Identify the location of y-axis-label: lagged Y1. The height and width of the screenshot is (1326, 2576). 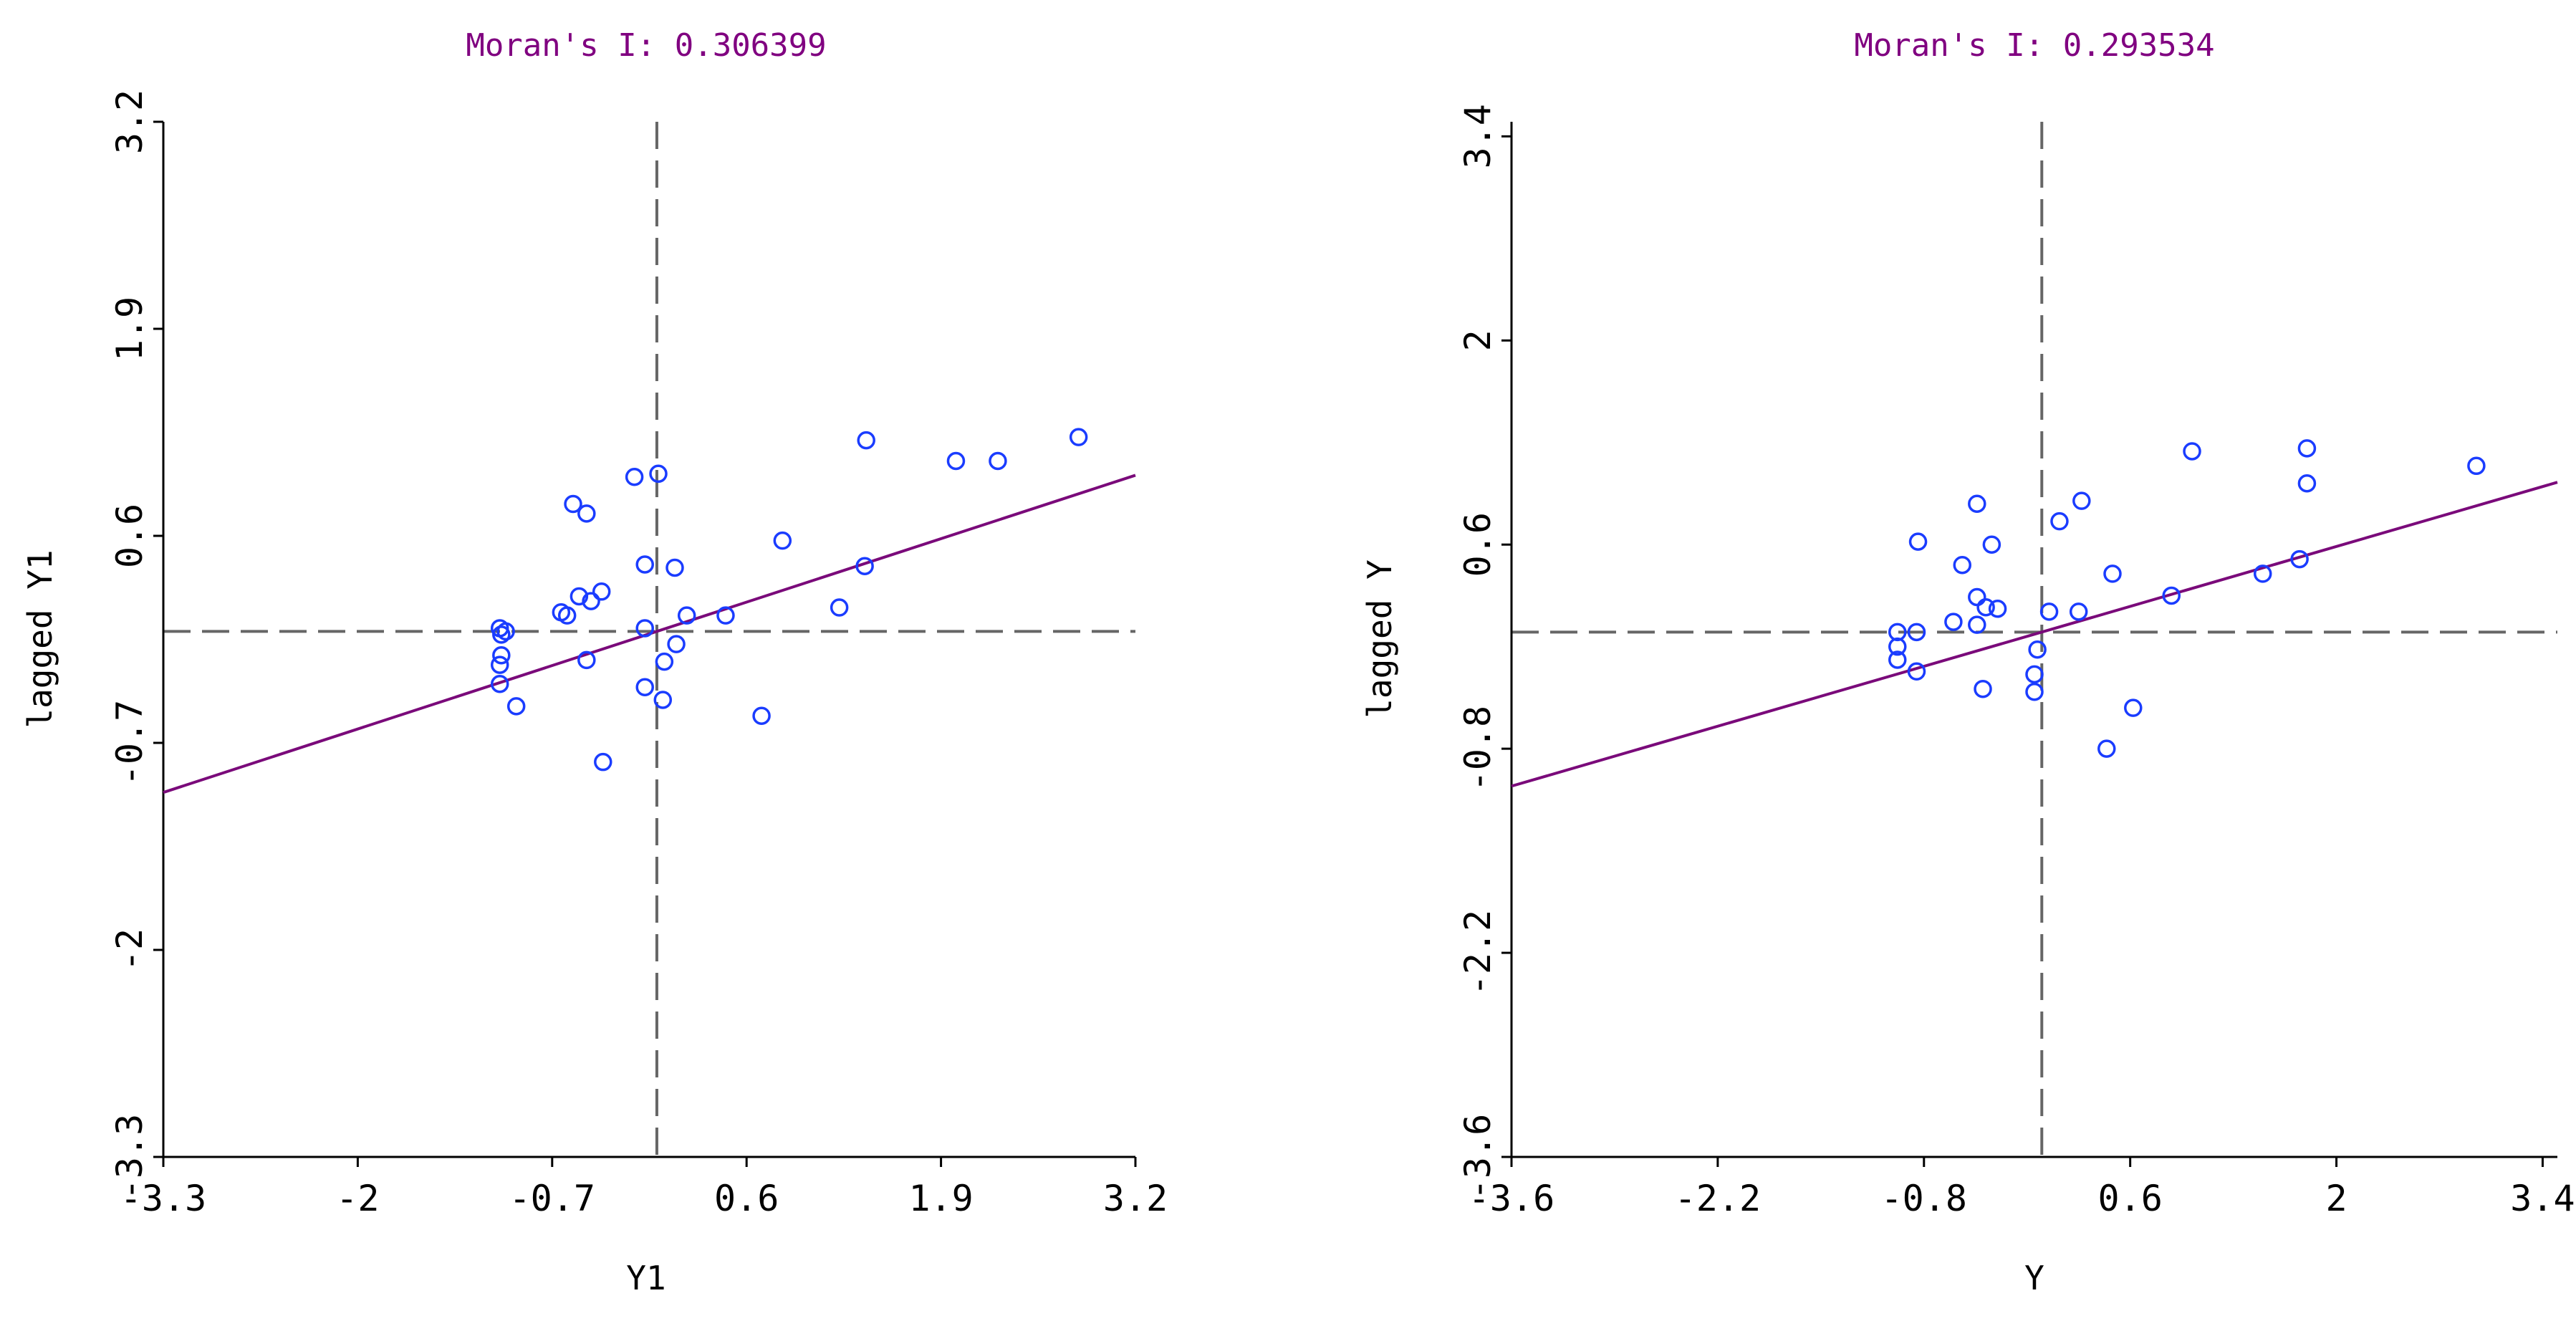
(40, 638).